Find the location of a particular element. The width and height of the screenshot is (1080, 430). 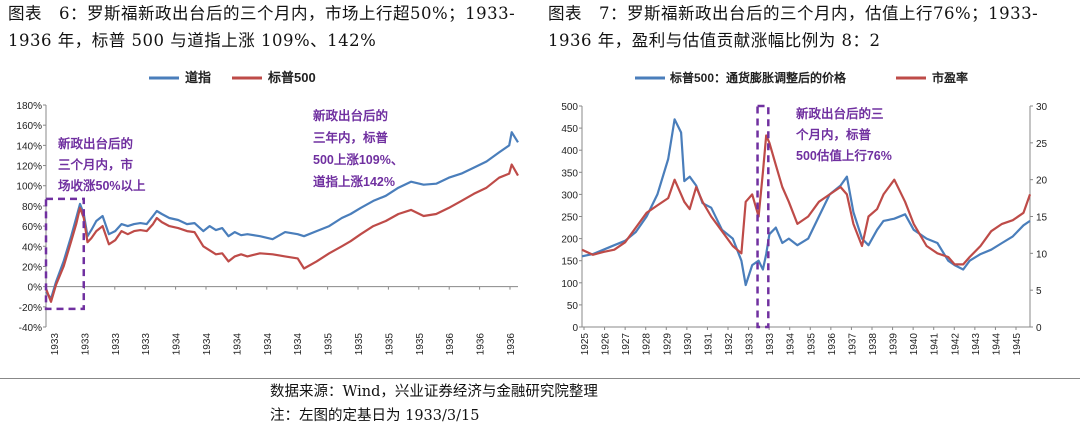

y-right-tick-label: 20 is located at coordinates (1042, 181).